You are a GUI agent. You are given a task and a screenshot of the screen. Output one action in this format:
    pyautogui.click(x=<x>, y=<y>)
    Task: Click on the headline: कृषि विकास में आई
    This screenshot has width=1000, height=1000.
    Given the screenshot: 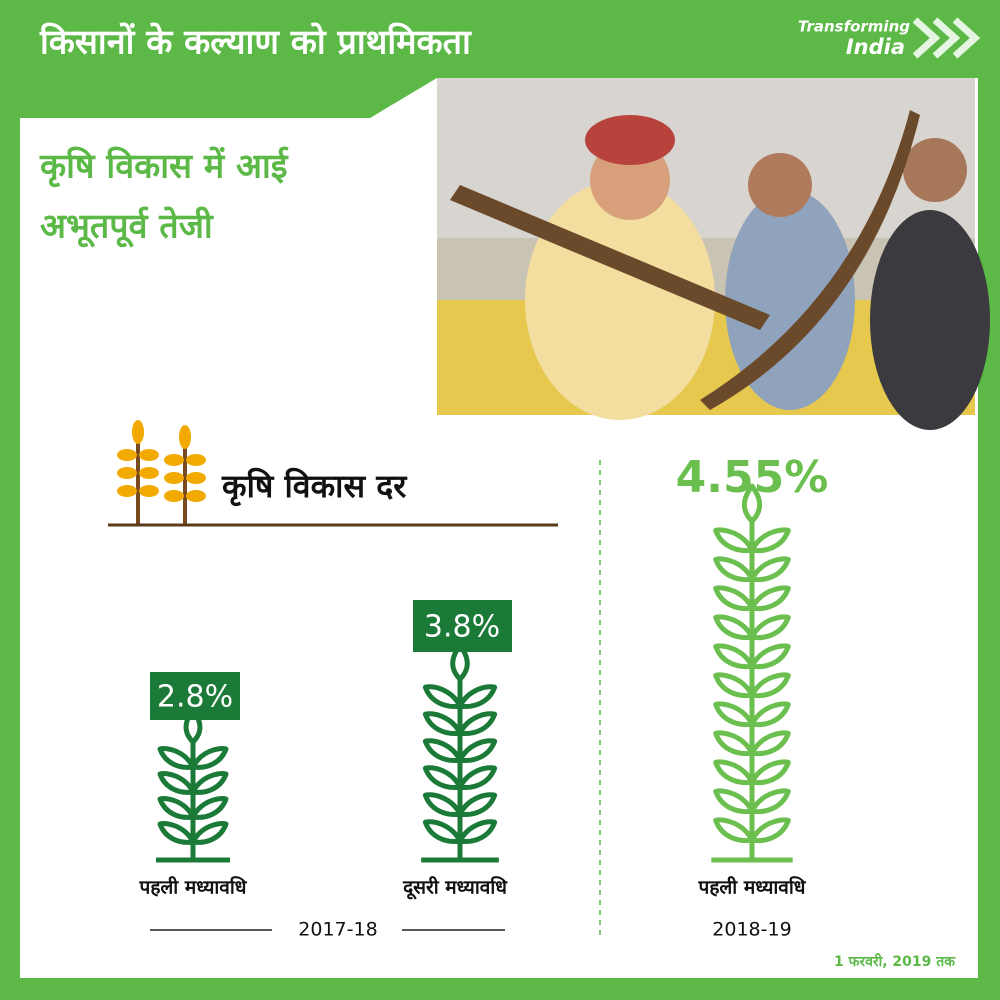 What is the action you would take?
    pyautogui.click(x=164, y=167)
    